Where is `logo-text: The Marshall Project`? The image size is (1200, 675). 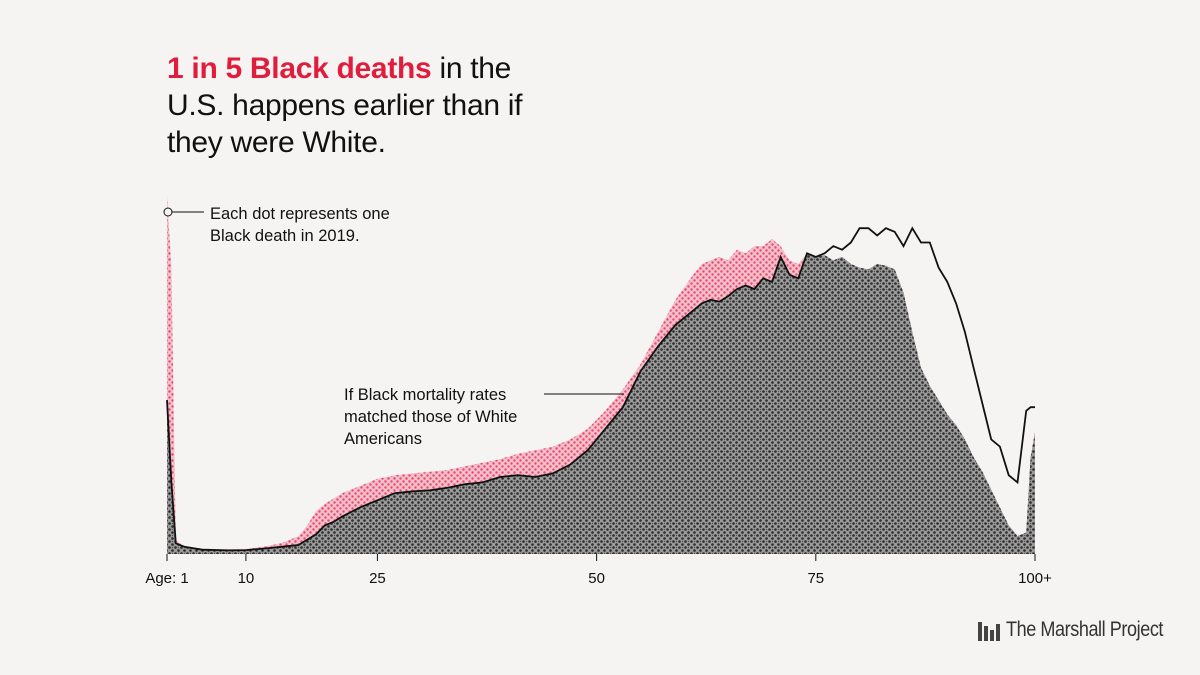
logo-text: The Marshall Project is located at coordinates (1085, 629).